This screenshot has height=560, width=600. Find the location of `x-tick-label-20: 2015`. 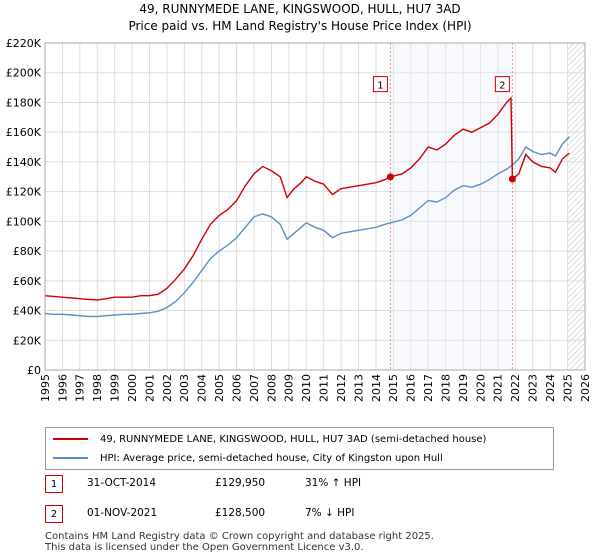

x-tick-label-20: 2015 is located at coordinates (393, 388).